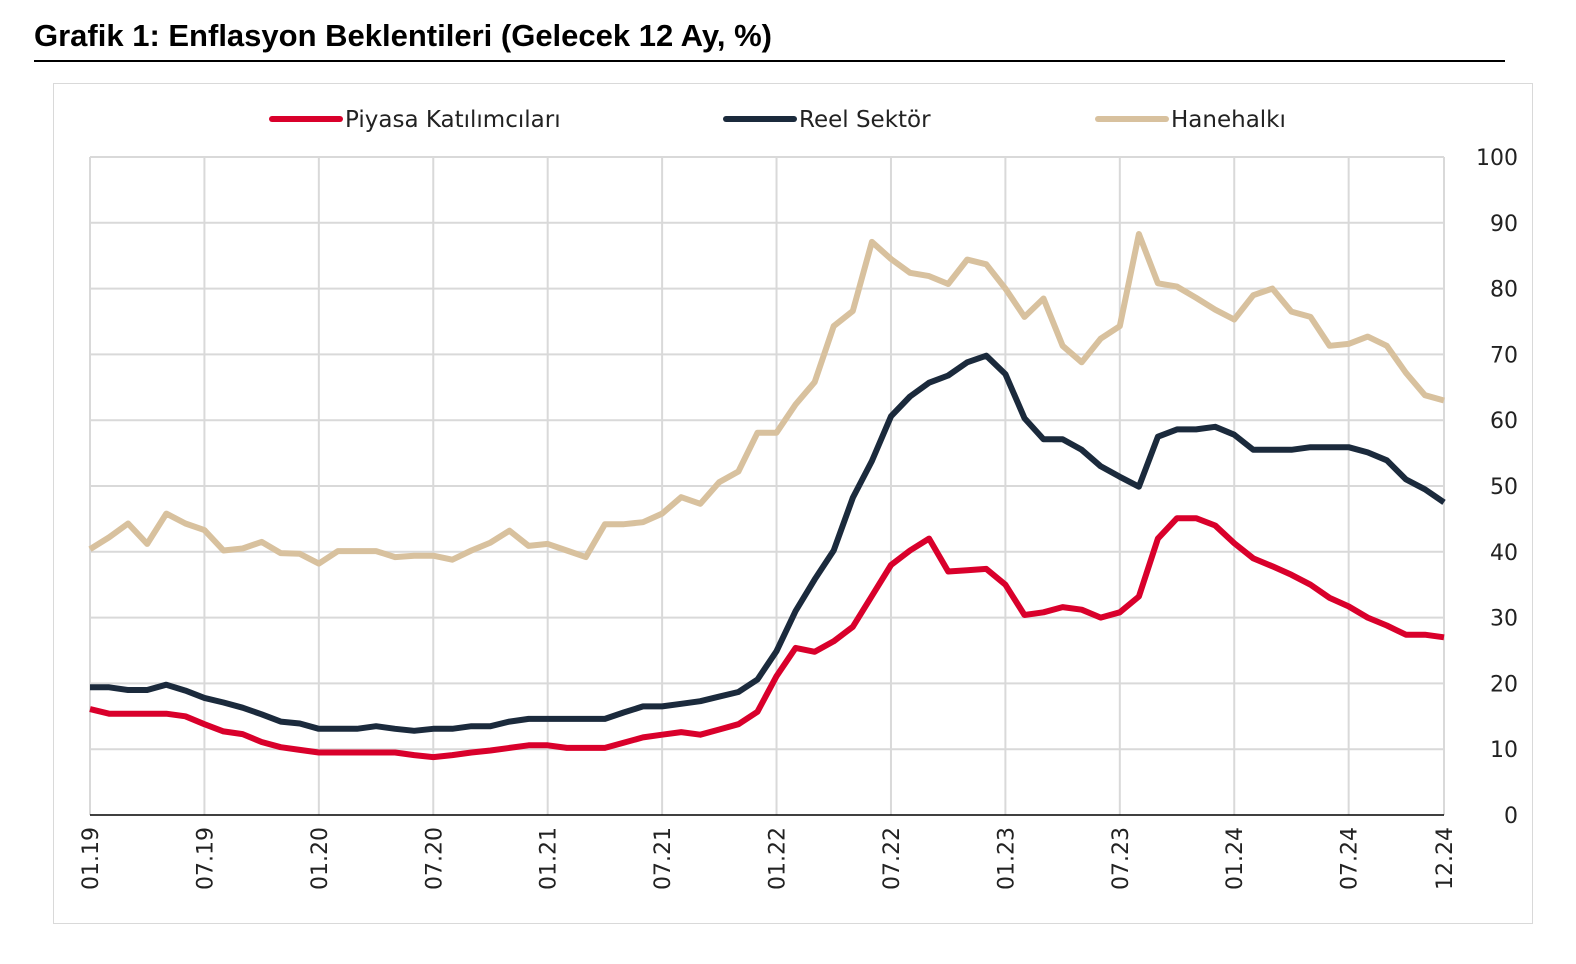 This screenshot has width=1576, height=964. Describe the element at coordinates (778, 858) in the screenshot. I see `x-tick-label: 01.22` at that location.